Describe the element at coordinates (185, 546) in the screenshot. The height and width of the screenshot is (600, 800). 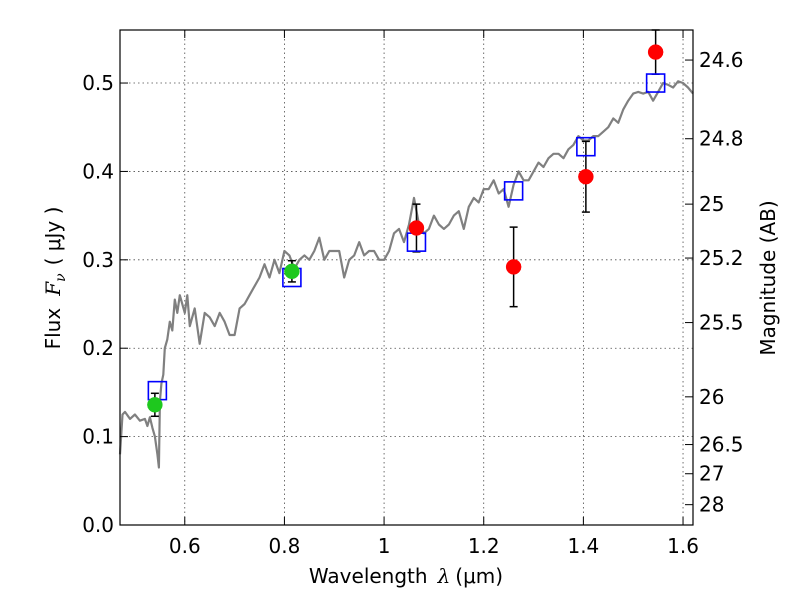
I see `x-tick-label: 0.6` at that location.